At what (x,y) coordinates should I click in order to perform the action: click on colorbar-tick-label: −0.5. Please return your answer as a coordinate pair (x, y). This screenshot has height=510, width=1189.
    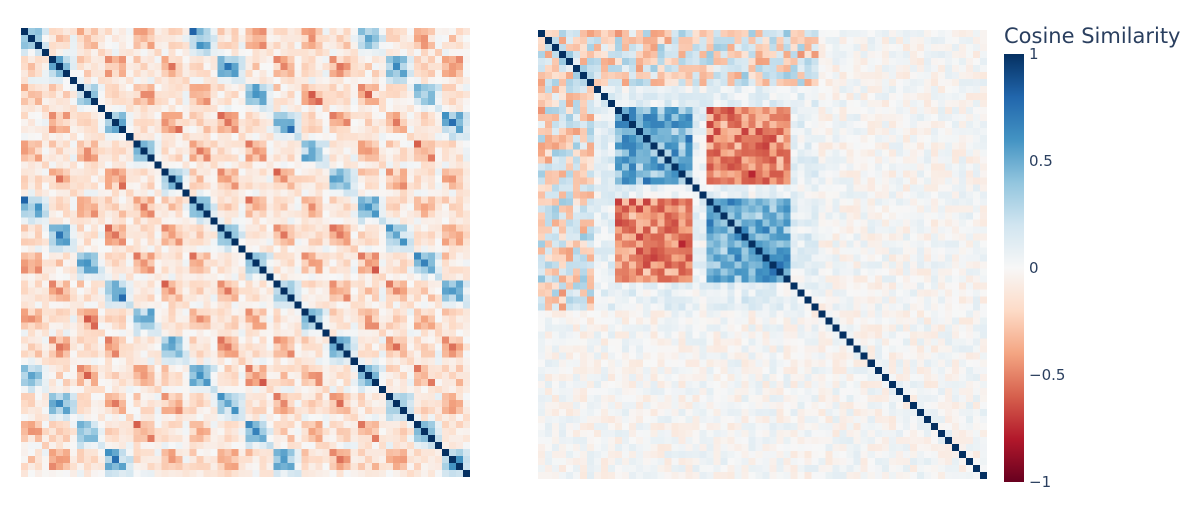
    Looking at the image, I should click on (1047, 375).